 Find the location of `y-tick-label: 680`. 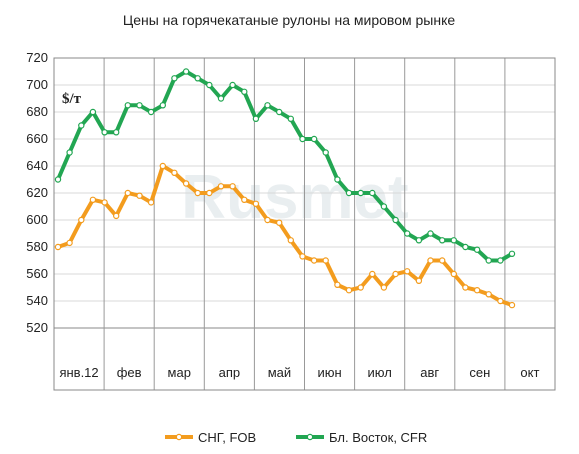

y-tick-label: 680 is located at coordinates (37, 111).